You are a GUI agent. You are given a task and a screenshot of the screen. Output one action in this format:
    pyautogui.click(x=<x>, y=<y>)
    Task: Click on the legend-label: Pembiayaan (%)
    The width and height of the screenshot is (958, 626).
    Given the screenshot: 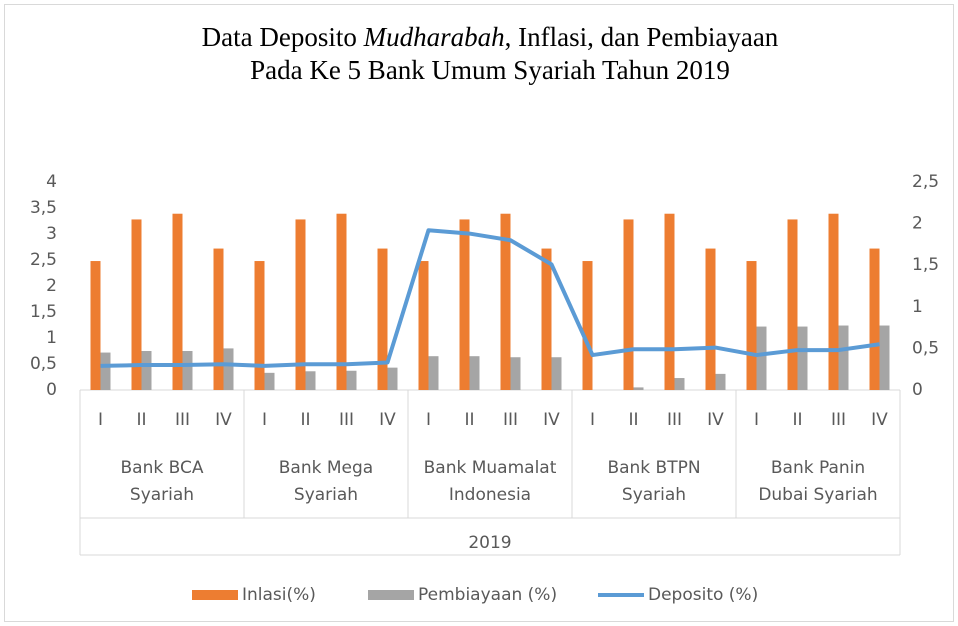 What is the action you would take?
    pyautogui.click(x=487, y=595)
    